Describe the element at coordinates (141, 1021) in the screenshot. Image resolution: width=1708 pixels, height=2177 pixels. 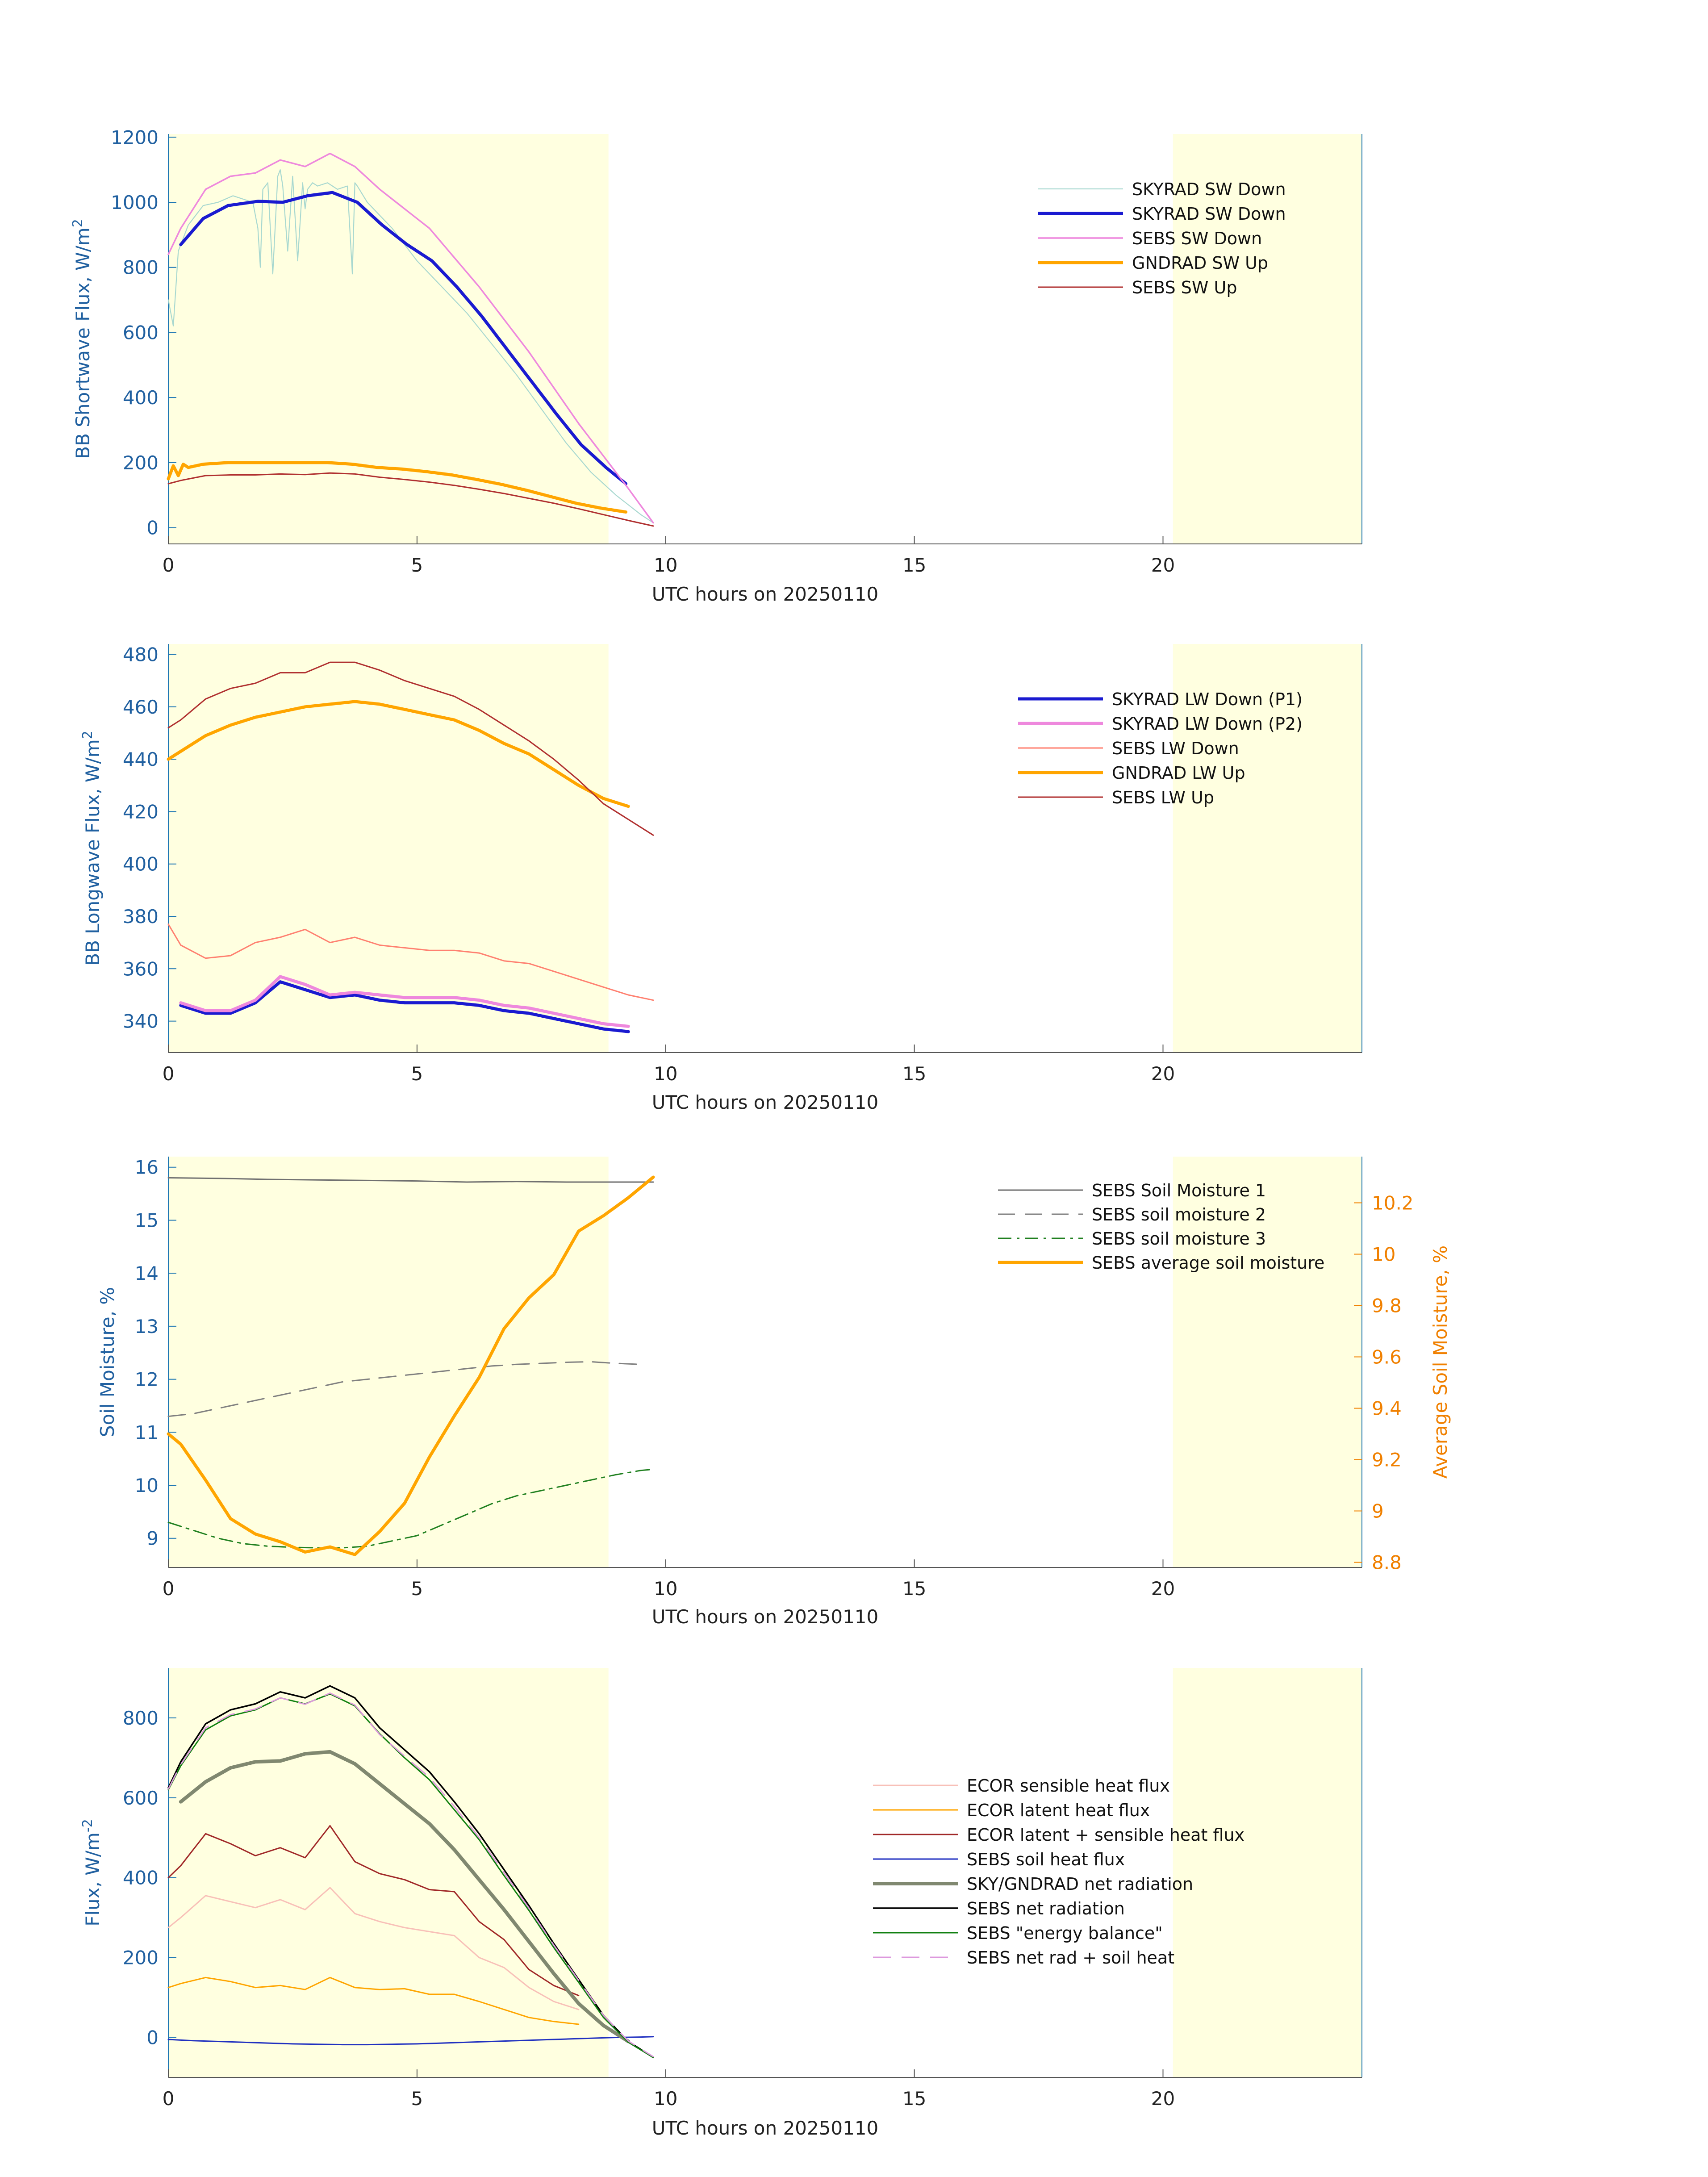
I see `lw-y-tick-label: 340` at that location.